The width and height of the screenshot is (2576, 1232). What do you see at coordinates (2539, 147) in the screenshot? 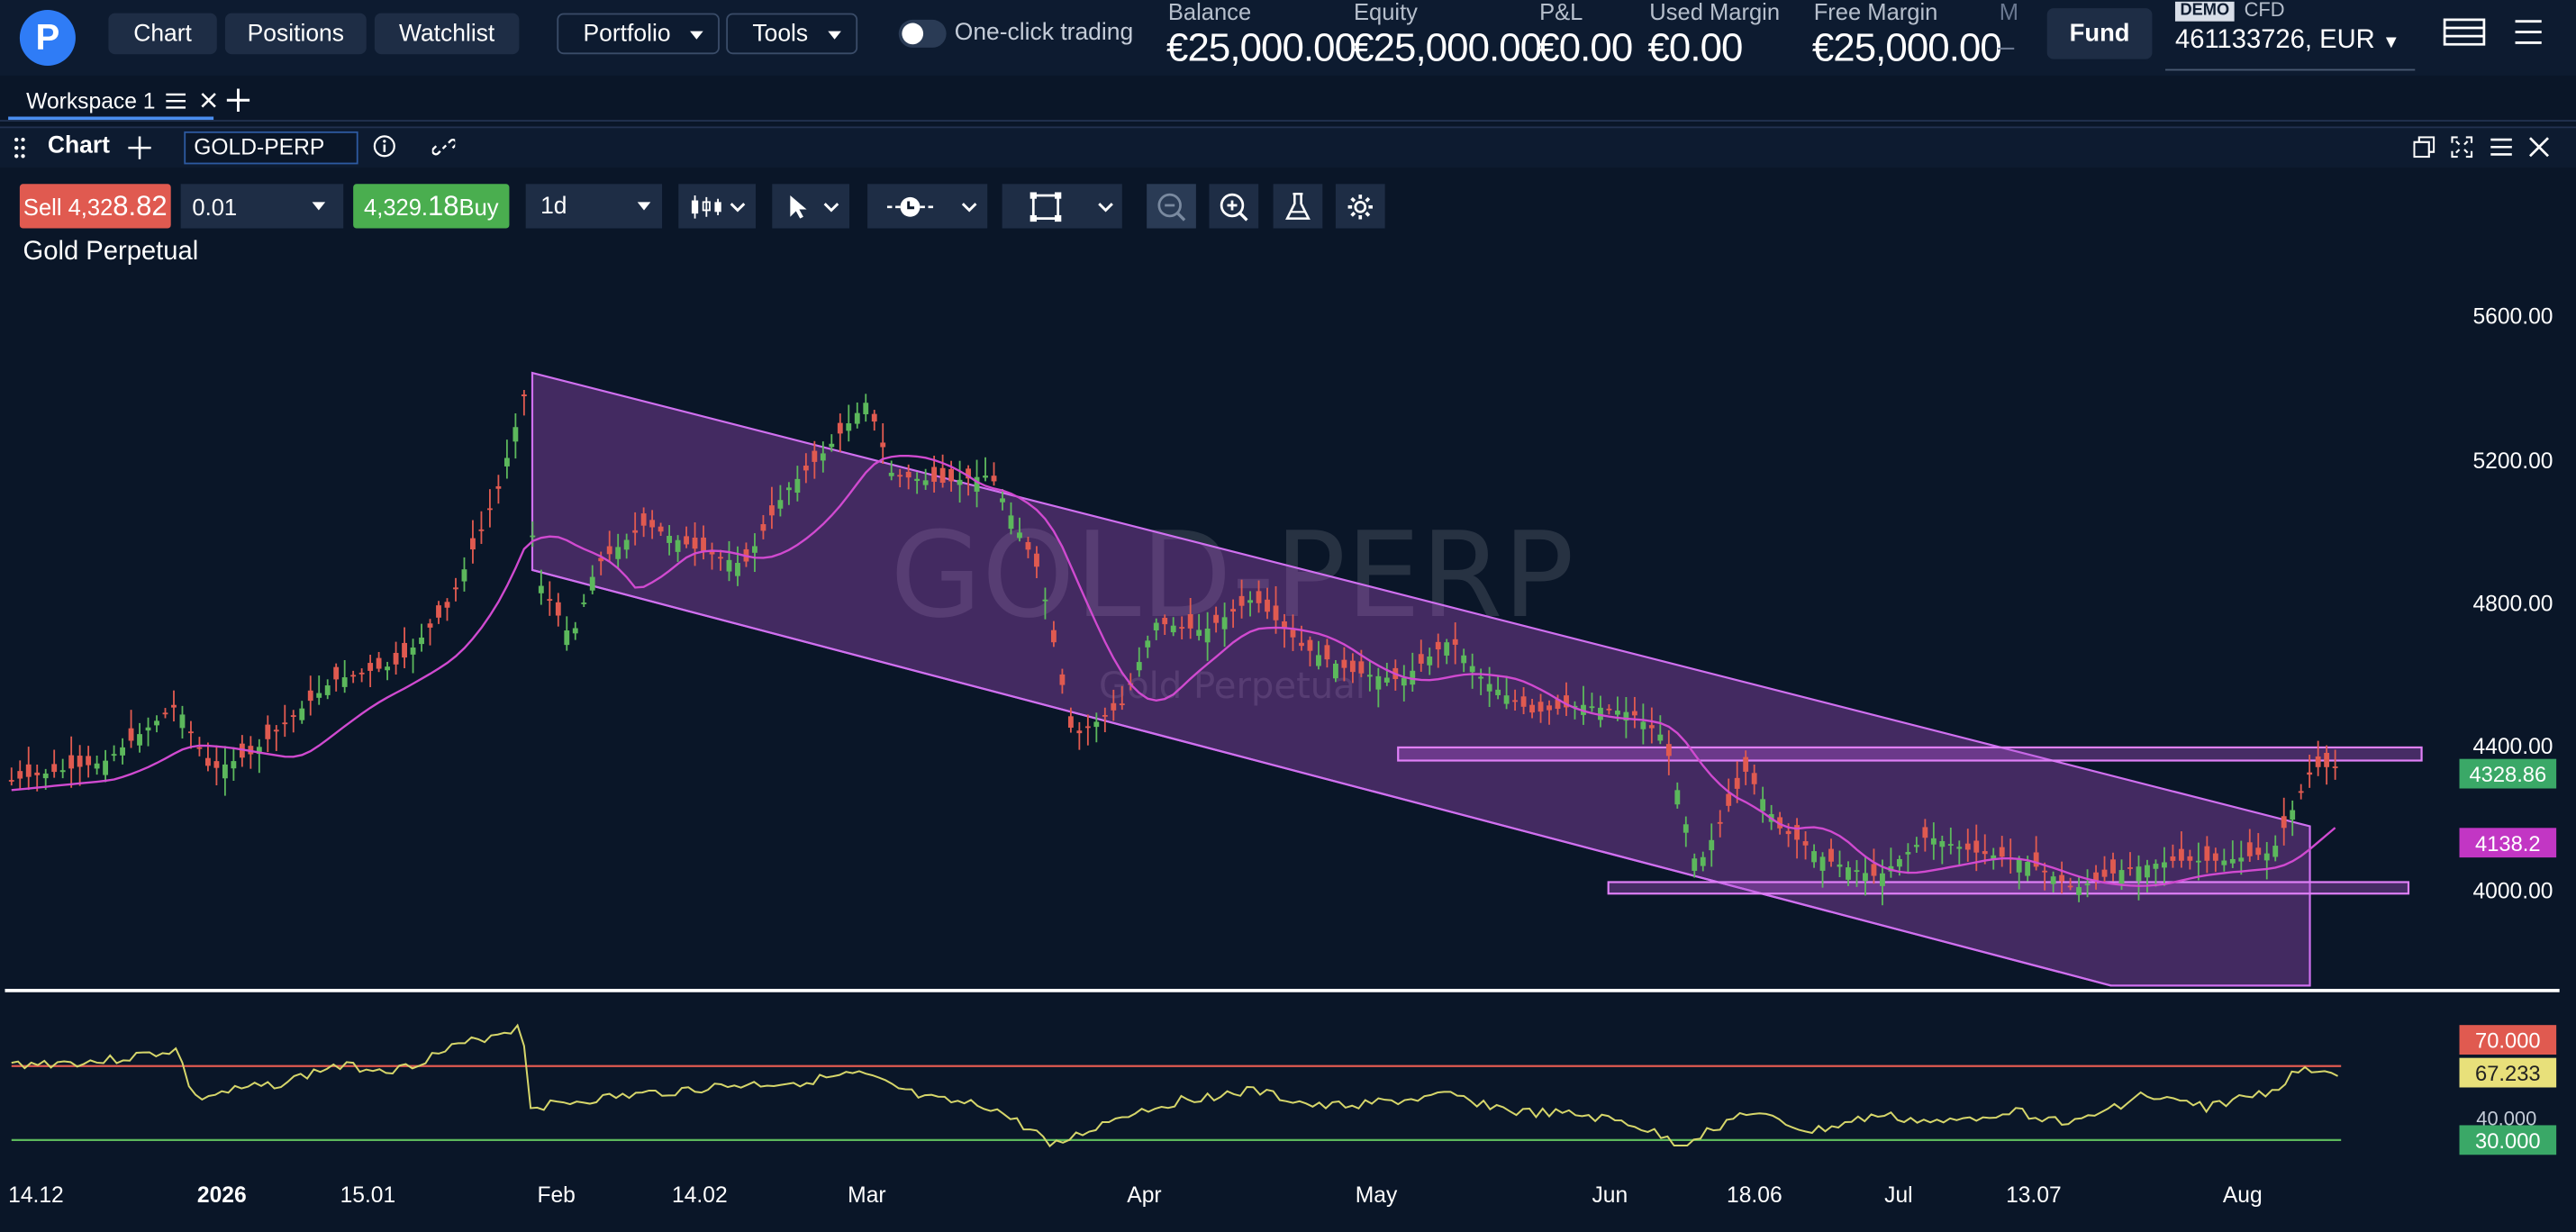
I see `close-panel-icon` at bounding box center [2539, 147].